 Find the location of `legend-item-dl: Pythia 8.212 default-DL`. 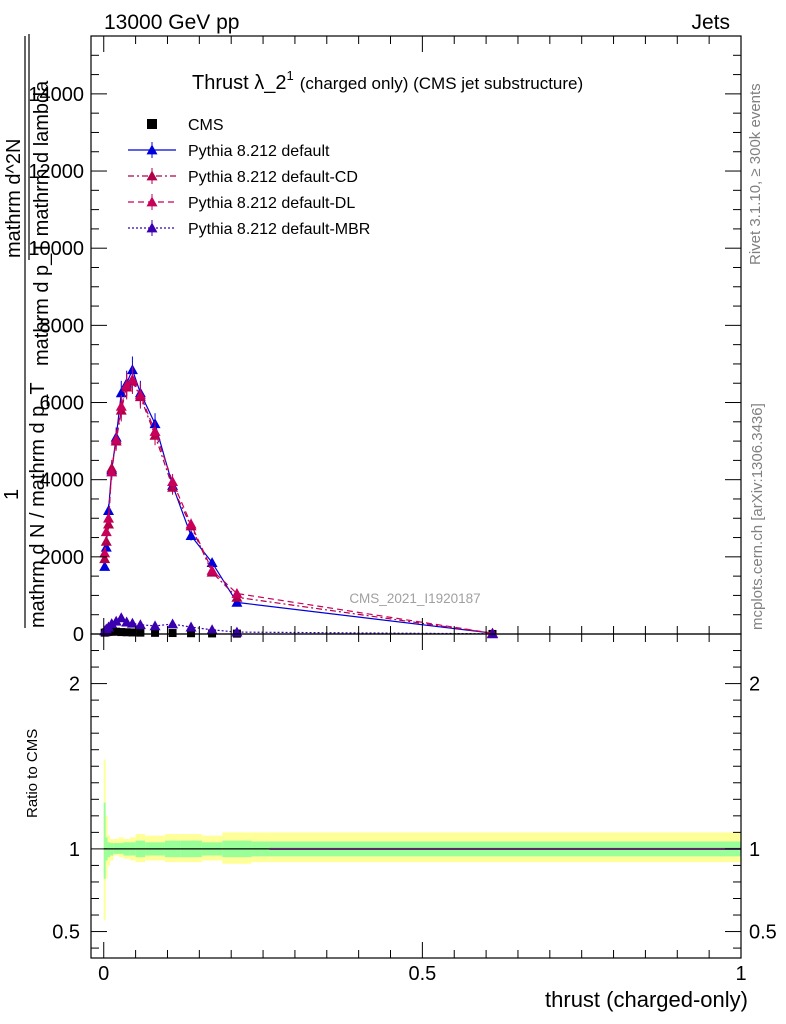

legend-item-dl: Pythia 8.212 default-DL is located at coordinates (241, 203).